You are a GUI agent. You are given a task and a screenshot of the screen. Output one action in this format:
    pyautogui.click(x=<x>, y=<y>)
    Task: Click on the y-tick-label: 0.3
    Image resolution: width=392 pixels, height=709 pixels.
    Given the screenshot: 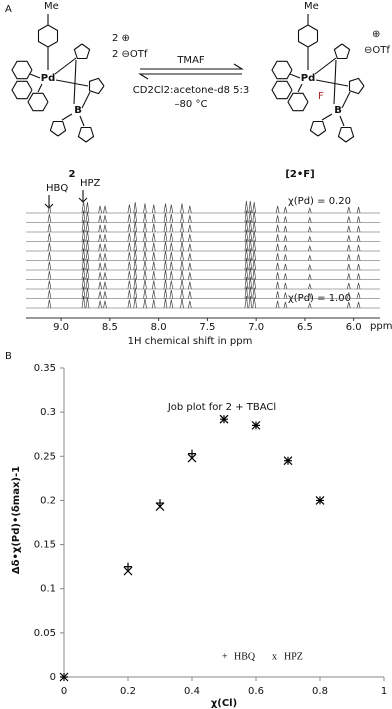 What is the action you would take?
    pyautogui.click(x=48, y=412)
    